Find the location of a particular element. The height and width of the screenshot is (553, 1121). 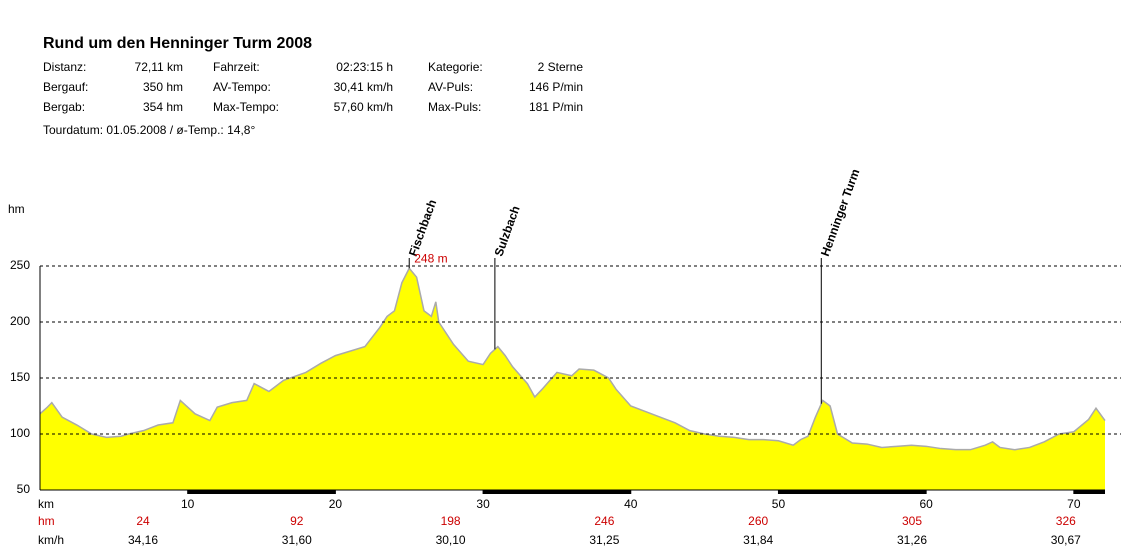

stat-label: AV-Puls: is located at coordinates (450, 87).